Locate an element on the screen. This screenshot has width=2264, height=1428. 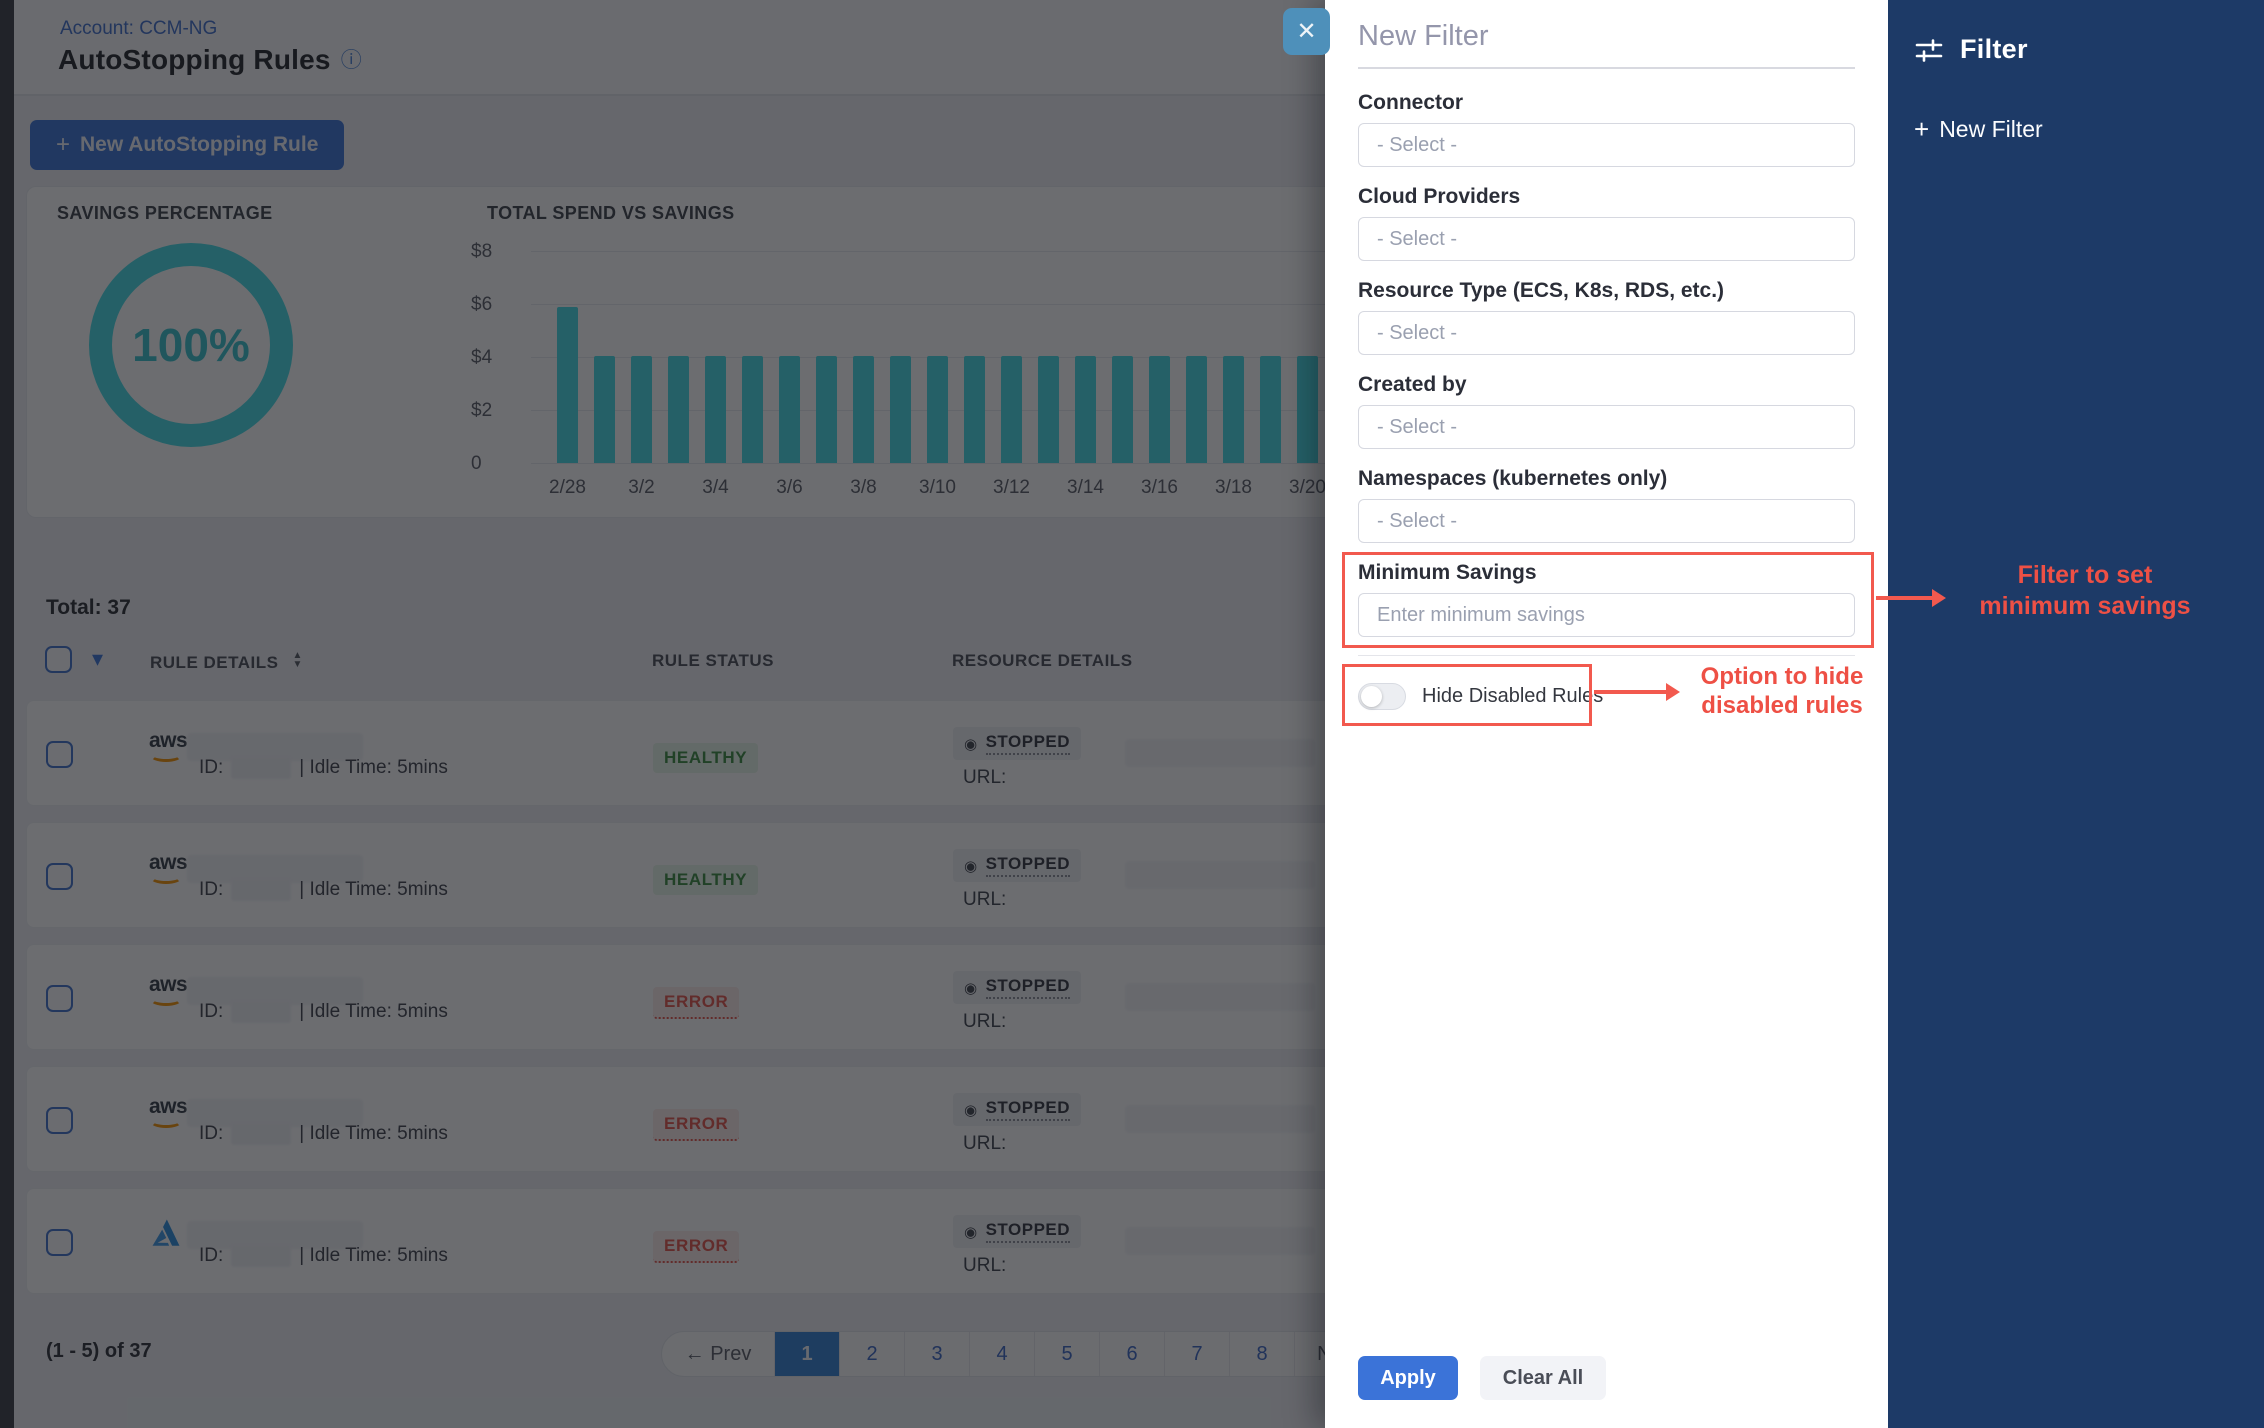
annotation-text-hide-disabled: Option to hide disabled rules is located at coordinates (1782, 691).